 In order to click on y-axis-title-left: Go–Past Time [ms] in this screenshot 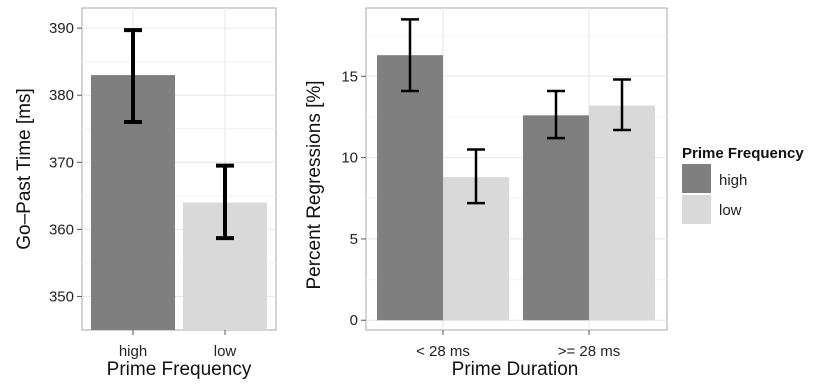, I will do `click(24, 169)`.